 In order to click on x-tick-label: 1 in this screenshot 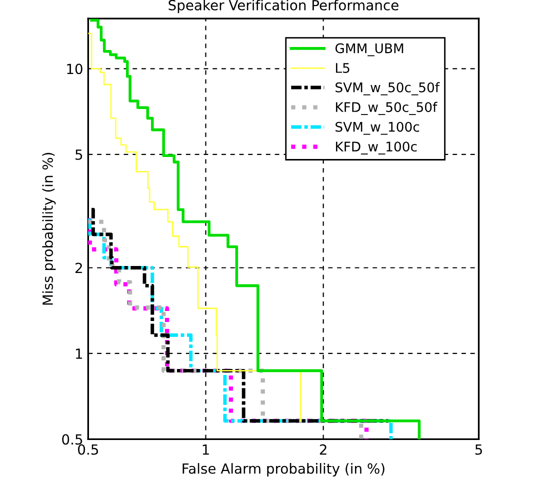, I will do `click(205, 449)`.